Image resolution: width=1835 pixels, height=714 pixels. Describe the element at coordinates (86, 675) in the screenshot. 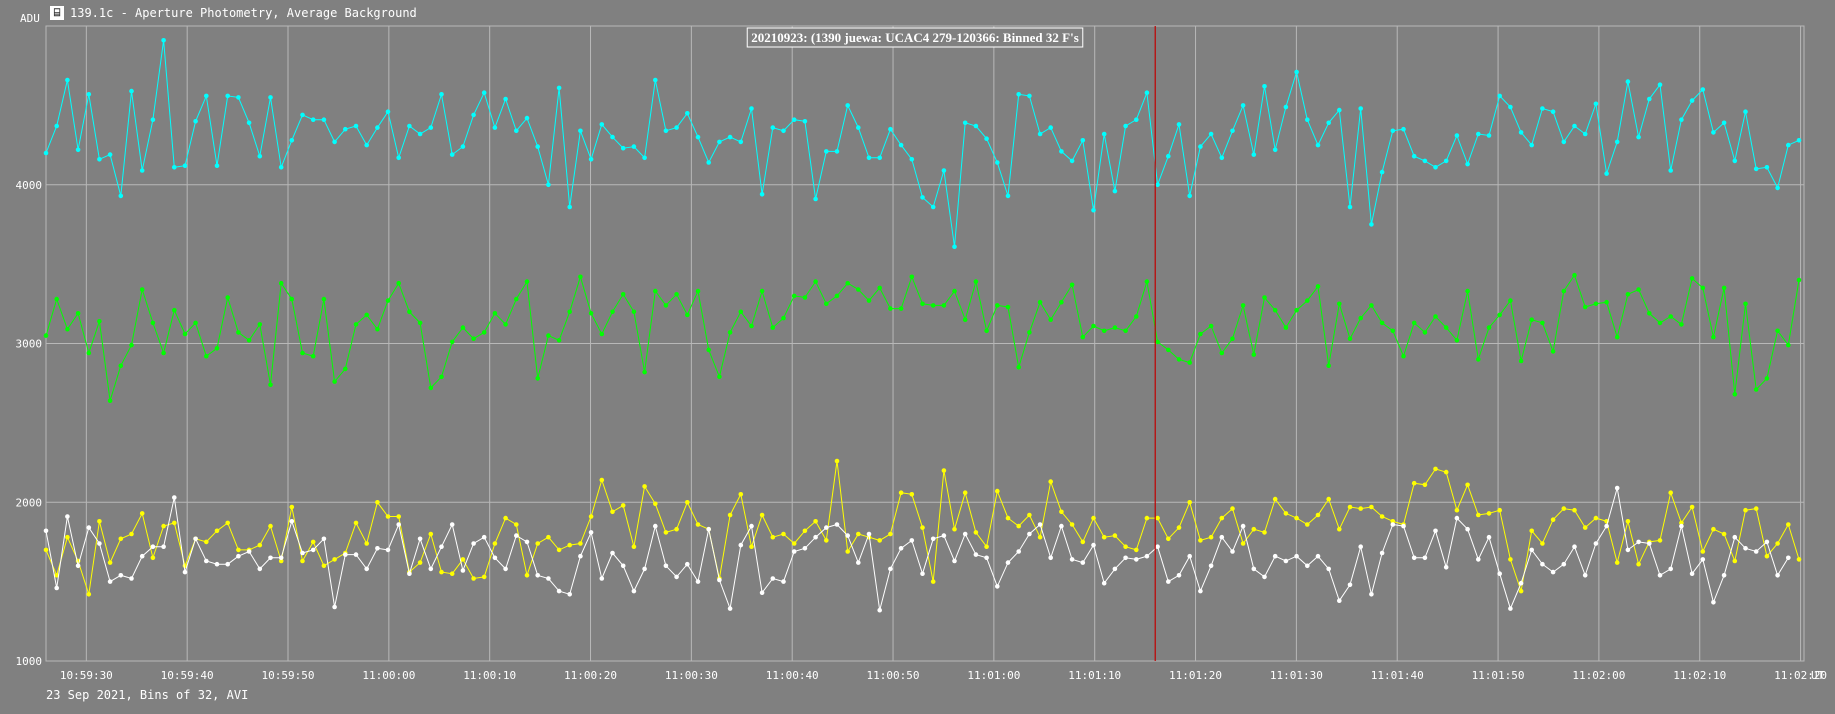

I see `x-tick-label: 10:59:30` at that location.